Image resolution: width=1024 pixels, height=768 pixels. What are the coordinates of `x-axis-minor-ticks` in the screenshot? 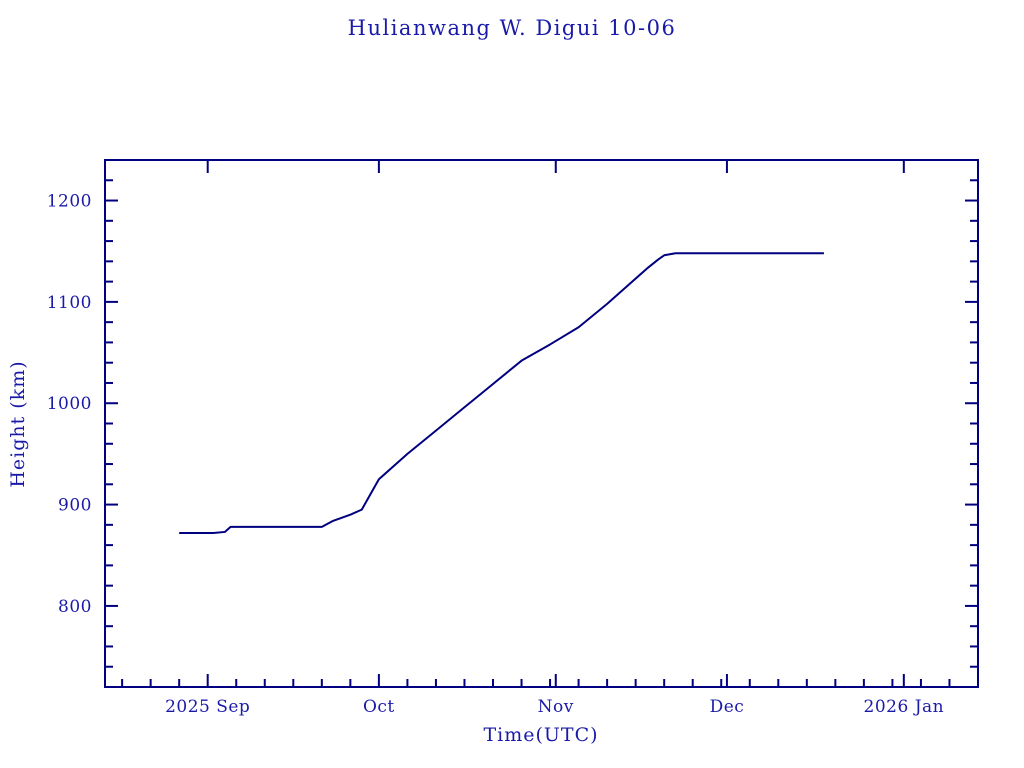 It's located at (550, 683).